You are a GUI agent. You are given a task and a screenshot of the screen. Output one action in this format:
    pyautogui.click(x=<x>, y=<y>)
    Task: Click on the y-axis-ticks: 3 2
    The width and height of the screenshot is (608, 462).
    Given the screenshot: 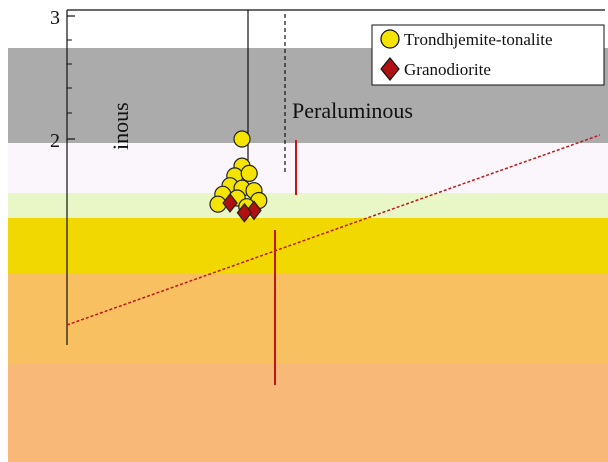 What is the action you would take?
    pyautogui.click(x=62, y=79)
    